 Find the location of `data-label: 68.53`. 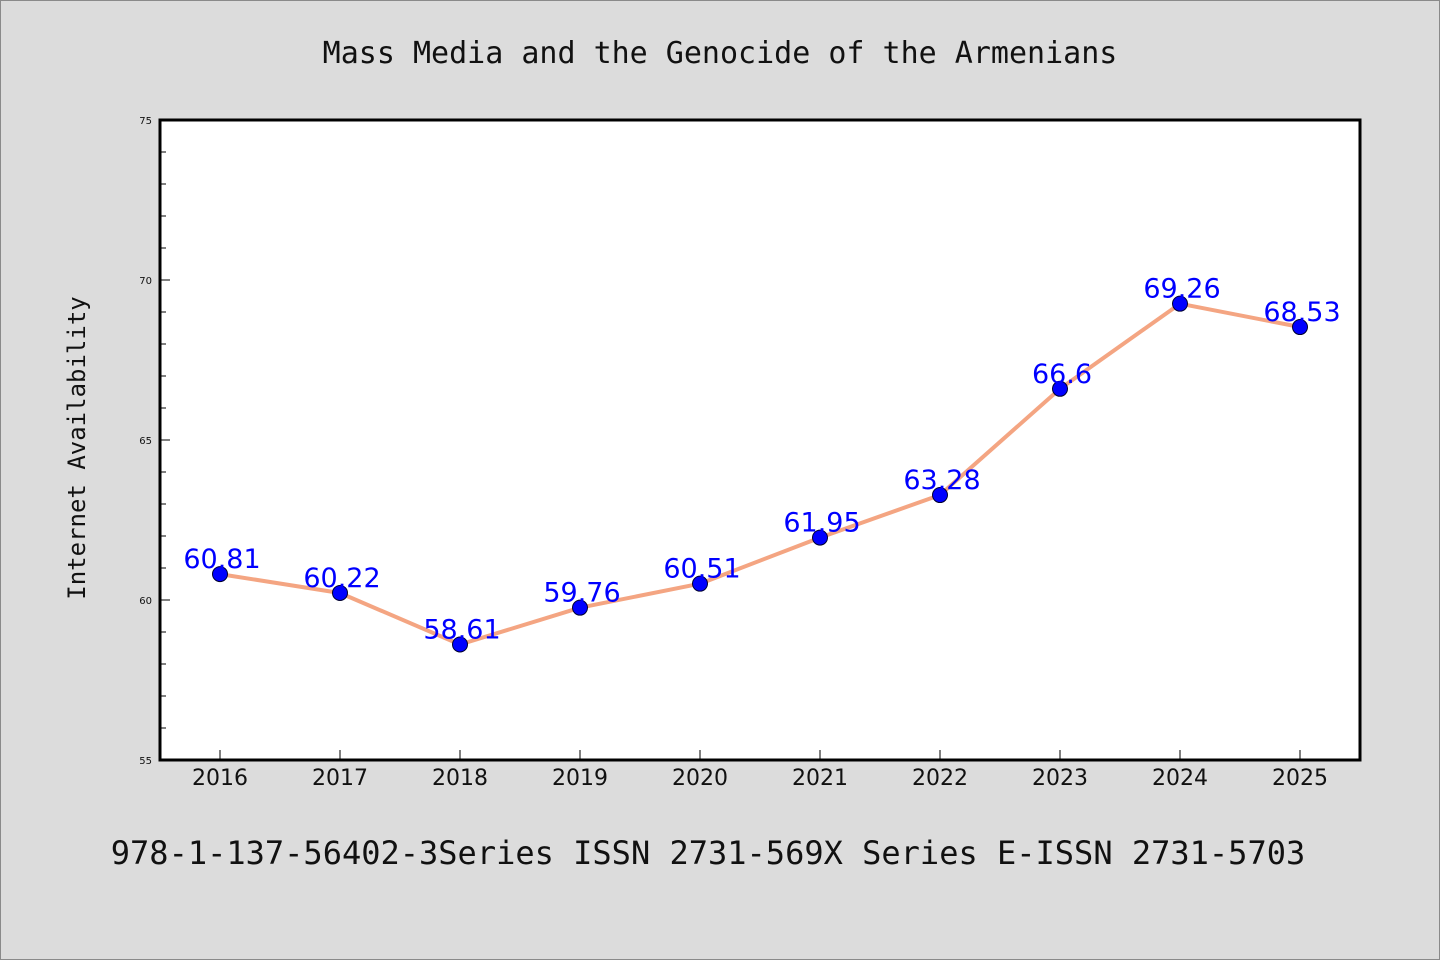

data-label: 68.53 is located at coordinates (1301, 312).